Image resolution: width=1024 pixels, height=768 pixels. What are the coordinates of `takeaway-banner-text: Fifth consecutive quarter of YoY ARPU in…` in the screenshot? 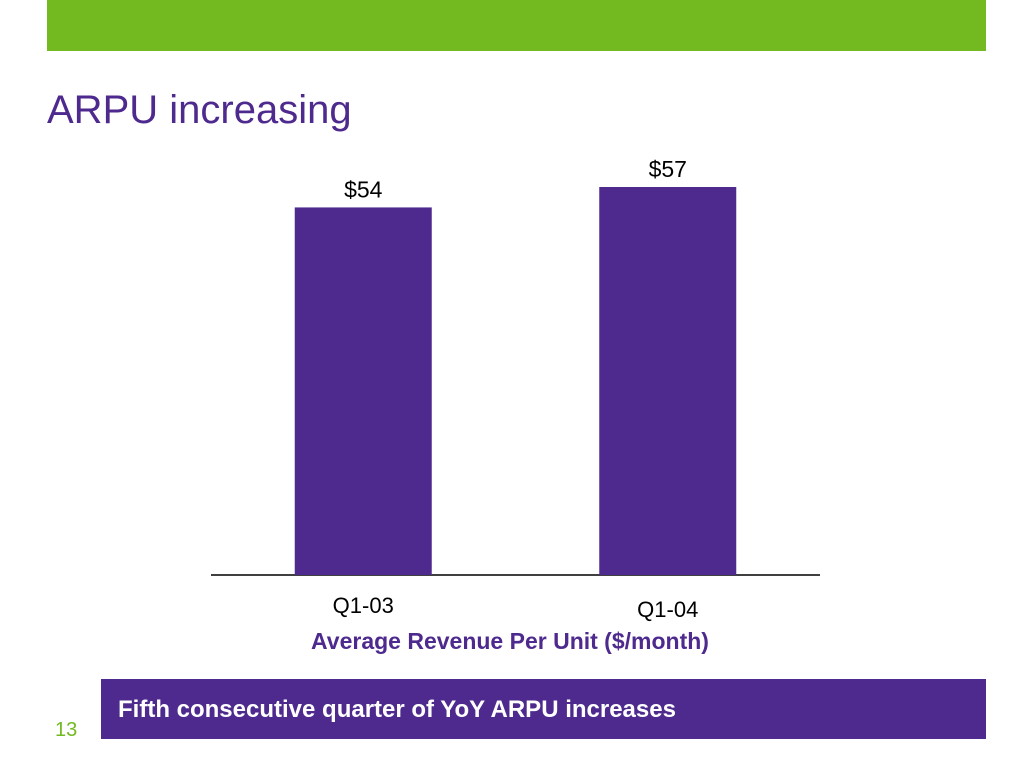 It's located at (397, 709).